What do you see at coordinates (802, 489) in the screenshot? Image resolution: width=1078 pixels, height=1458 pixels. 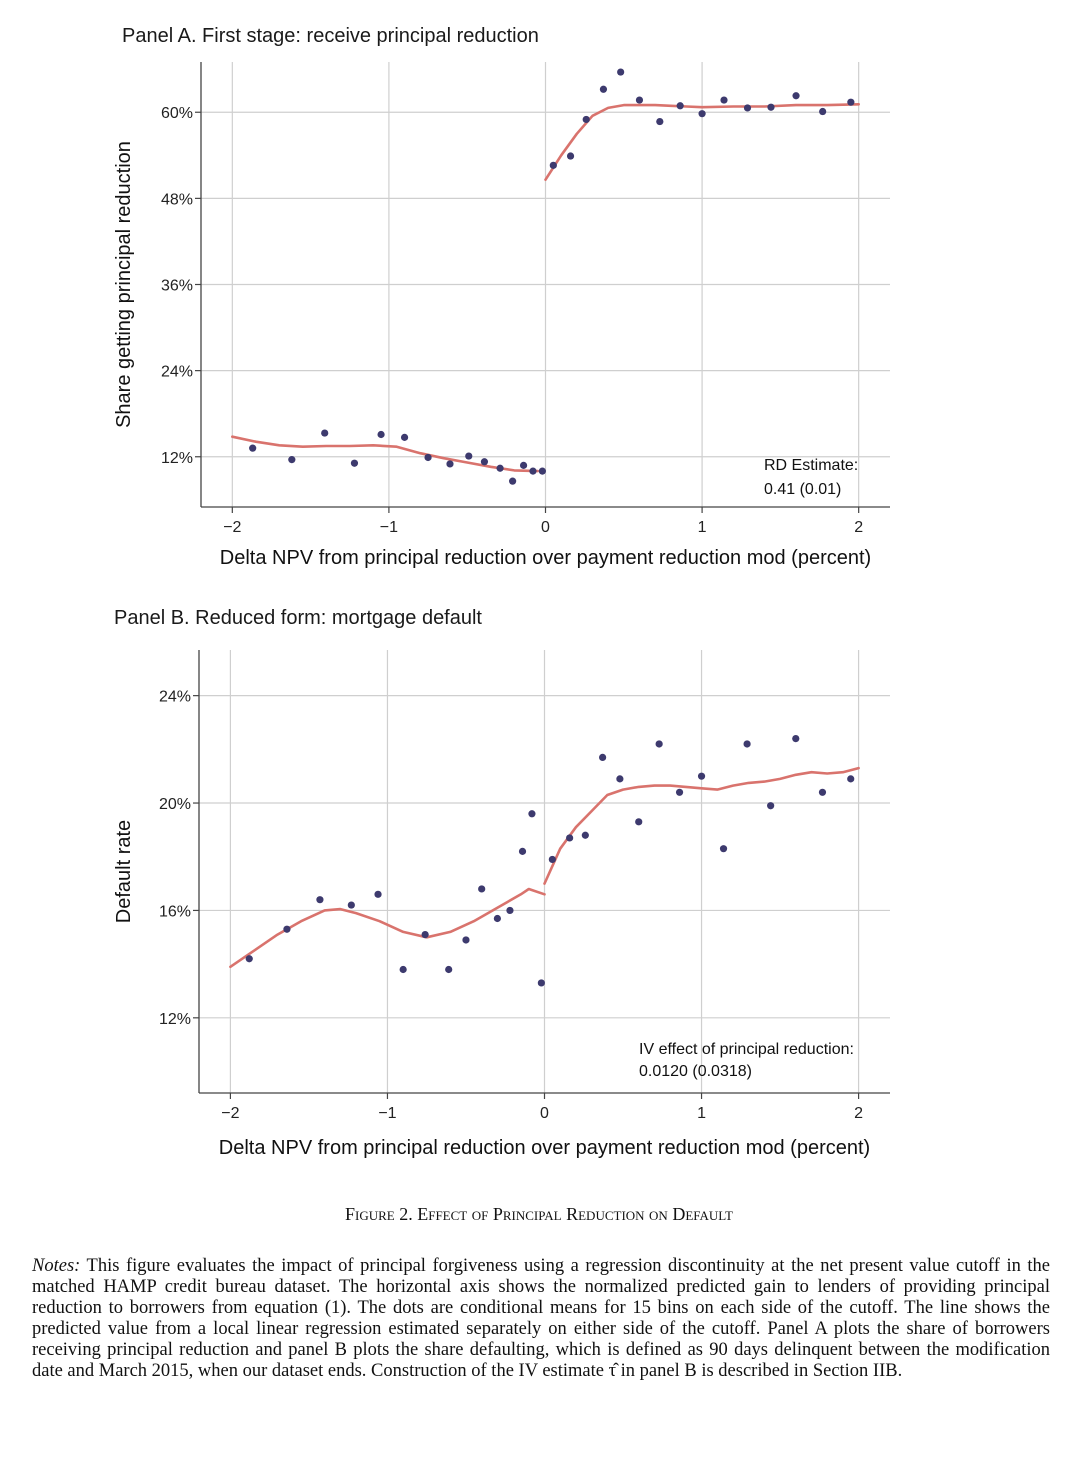 I see `annotation-value: 0.41 (0.01)` at bounding box center [802, 489].